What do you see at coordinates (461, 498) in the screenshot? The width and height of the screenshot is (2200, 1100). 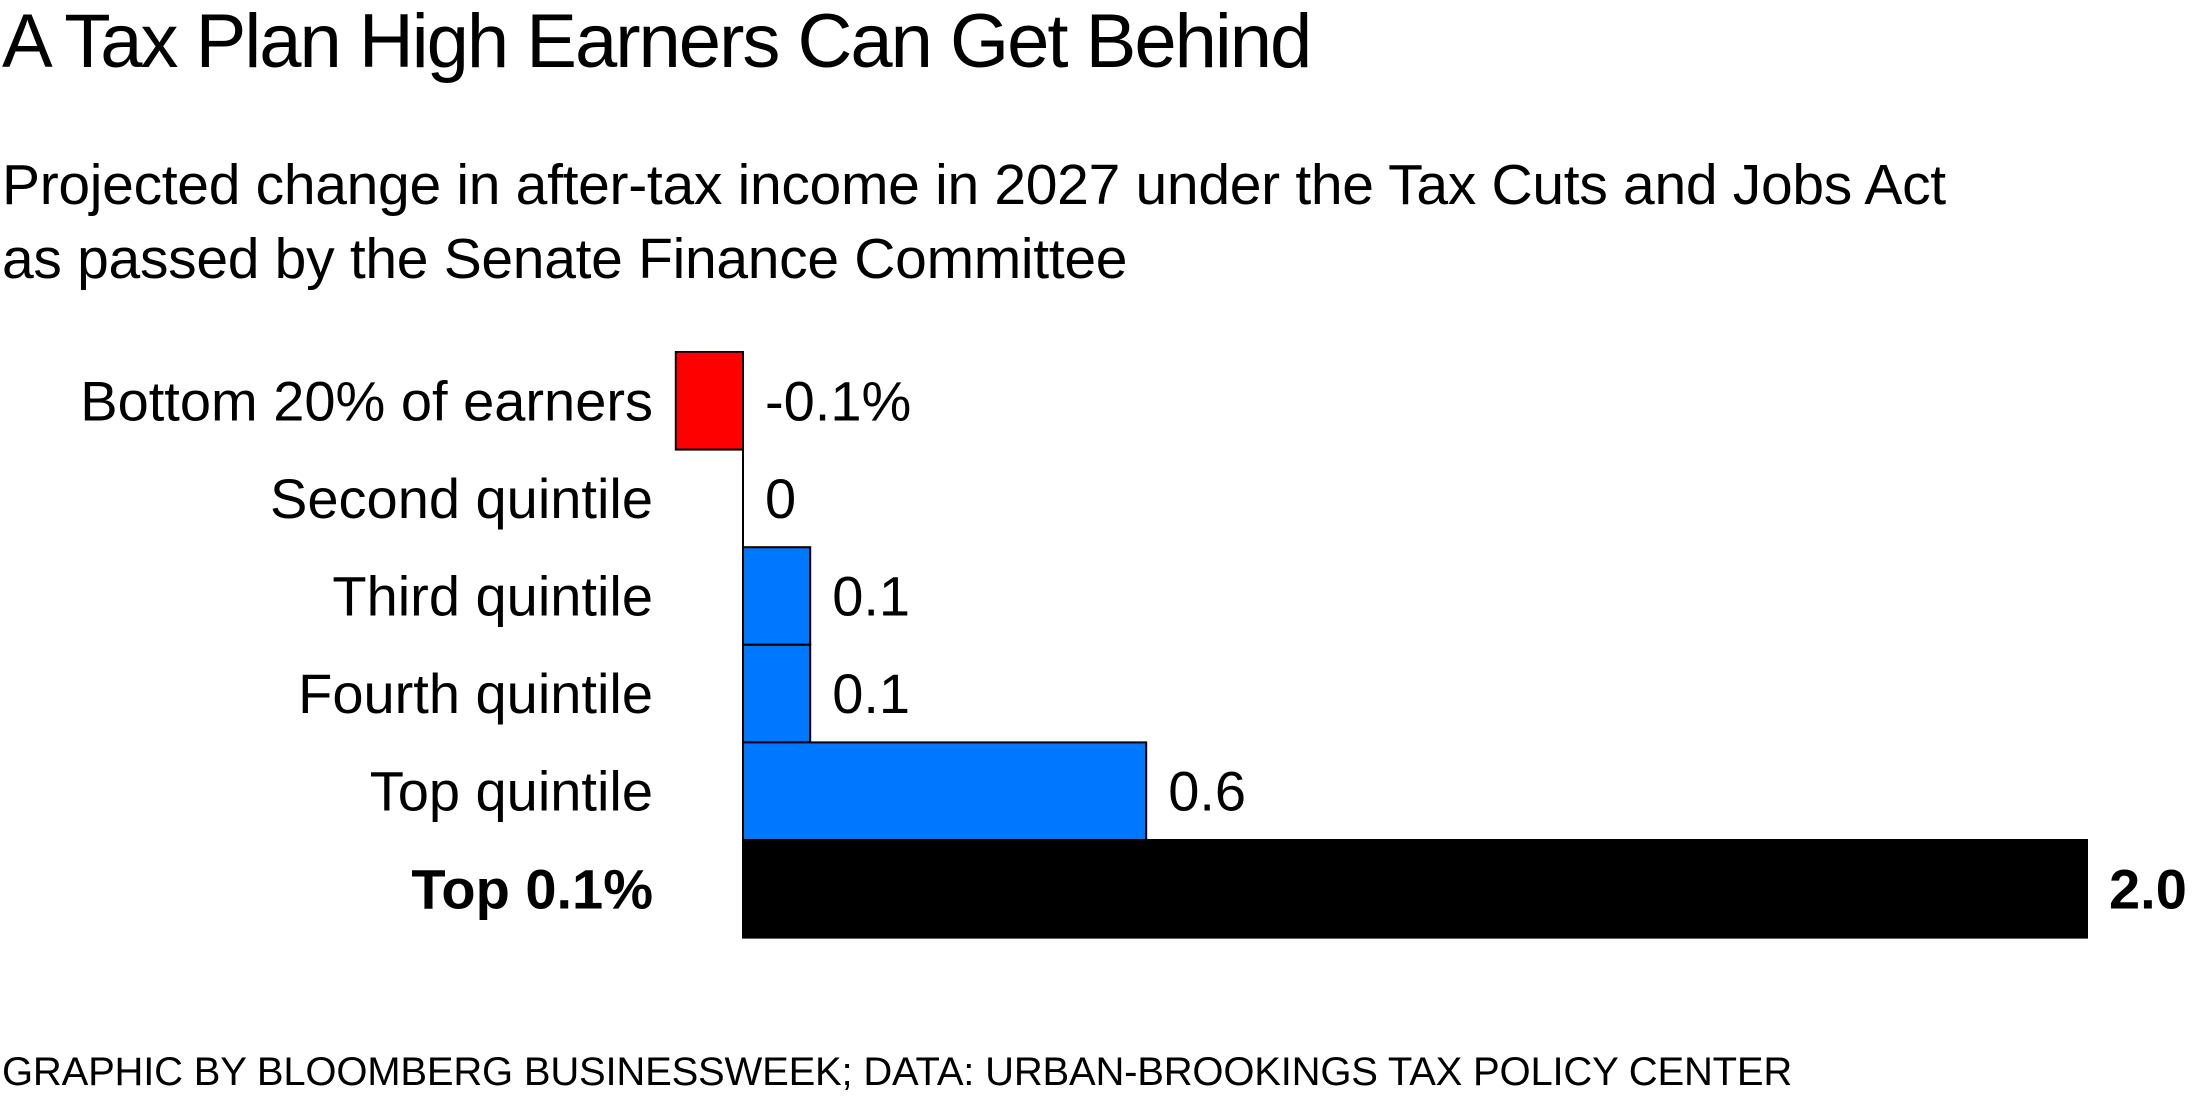 I see `category-label-second-quintile: Second quintile` at bounding box center [461, 498].